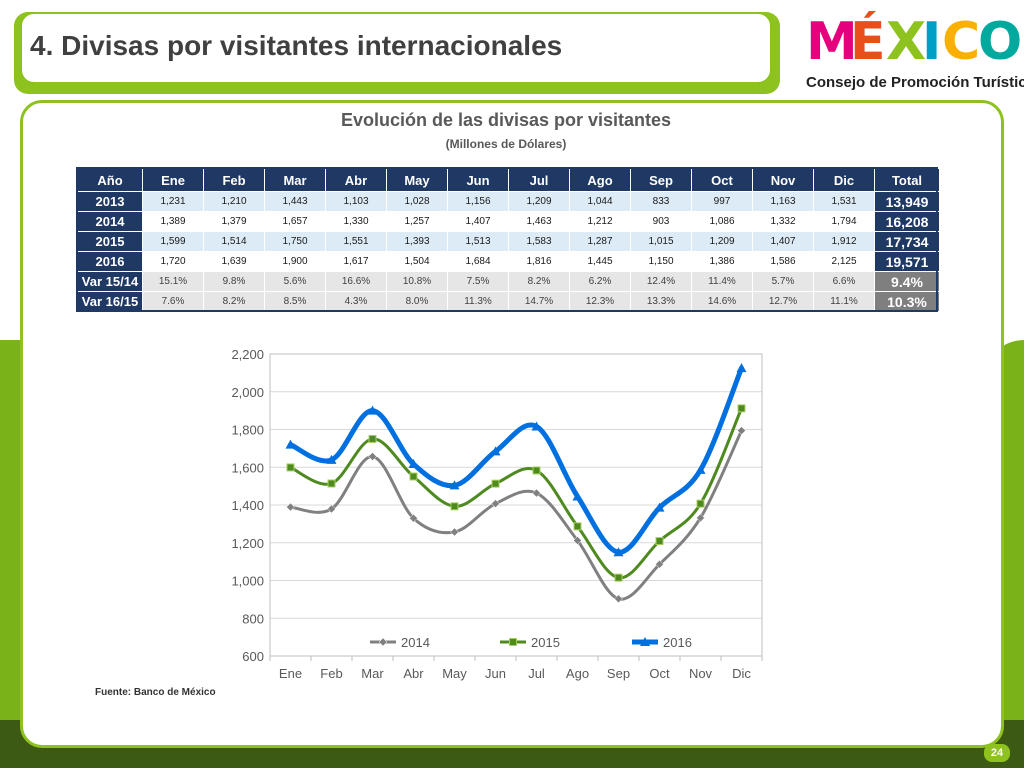  Describe the element at coordinates (234, 301) in the screenshot. I see `table-cell: 8.2%` at that location.